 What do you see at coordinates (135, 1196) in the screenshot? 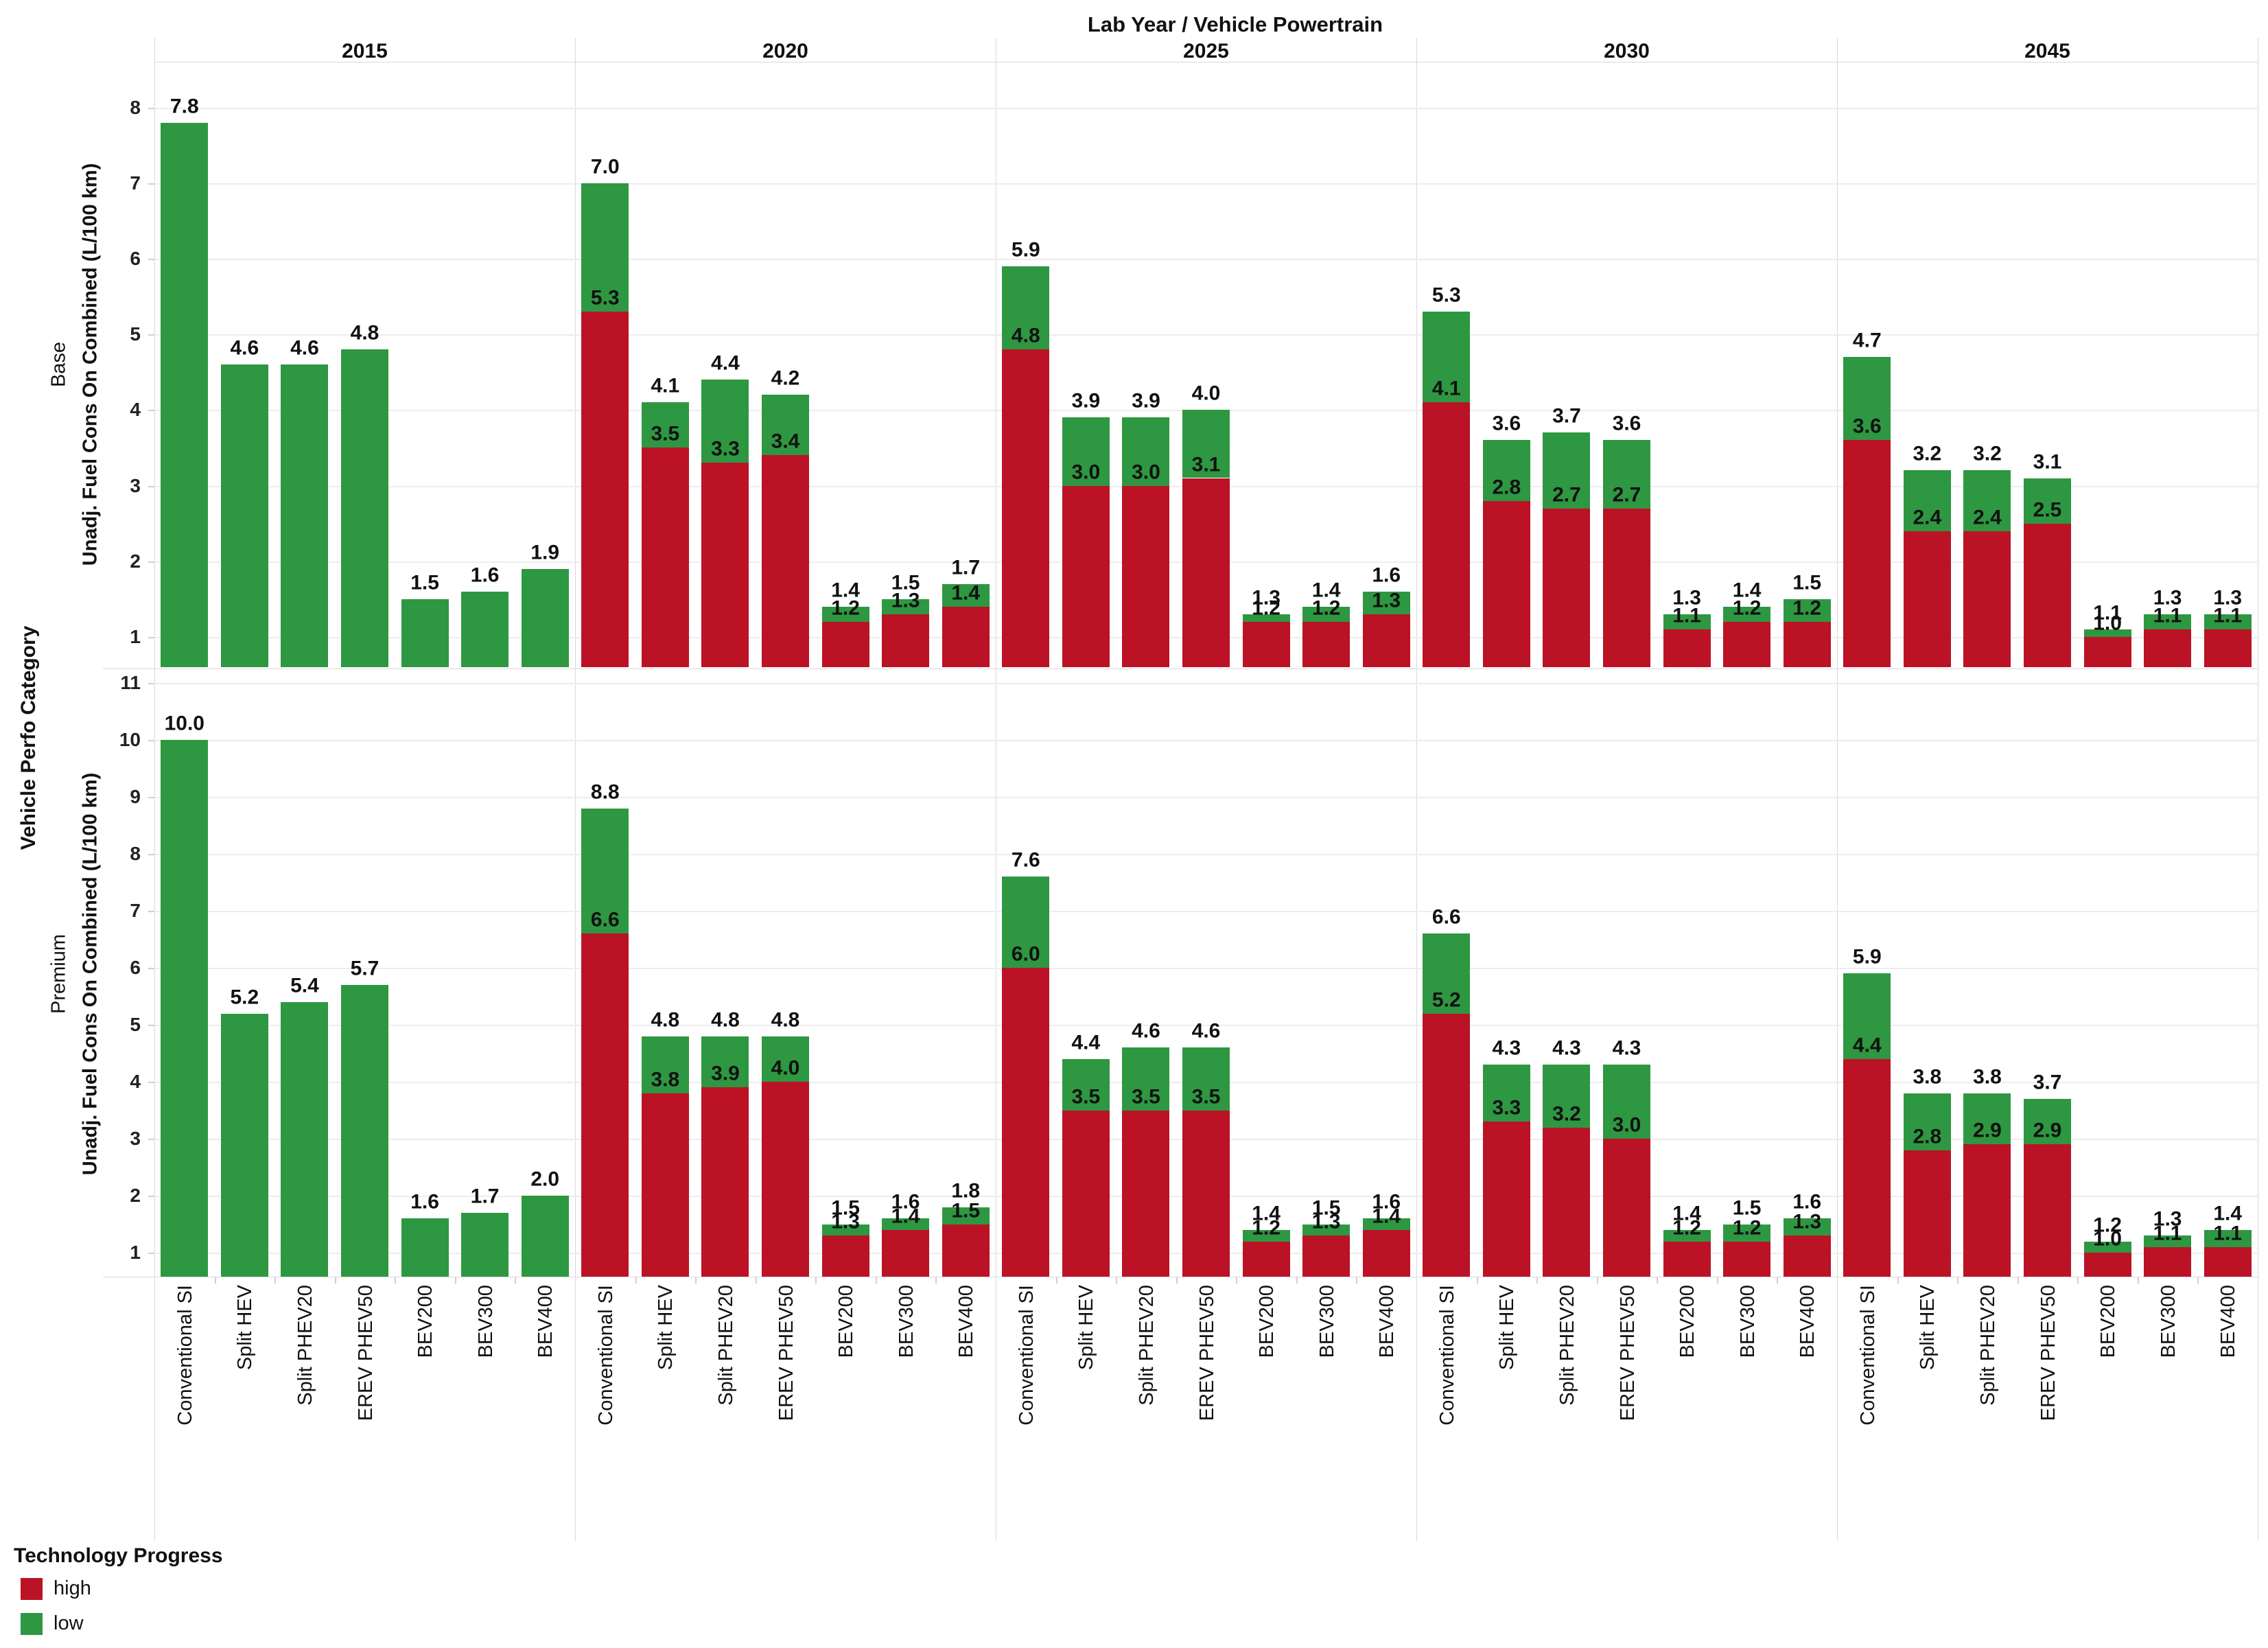
I see `y-axis-tick-label: 2` at bounding box center [135, 1196].